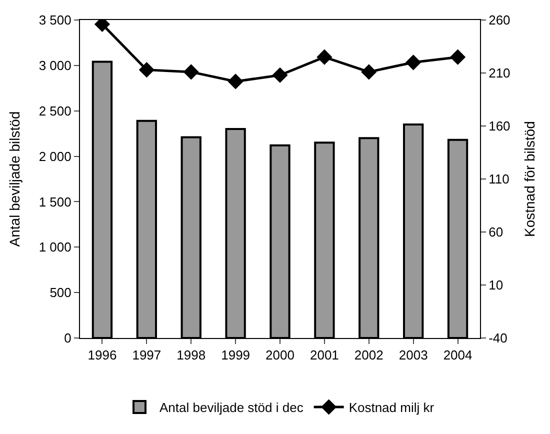 Image resolution: width=550 pixels, height=434 pixels. What do you see at coordinates (55, 156) in the screenshot?
I see `y-tick-label: 2 000` at bounding box center [55, 156].